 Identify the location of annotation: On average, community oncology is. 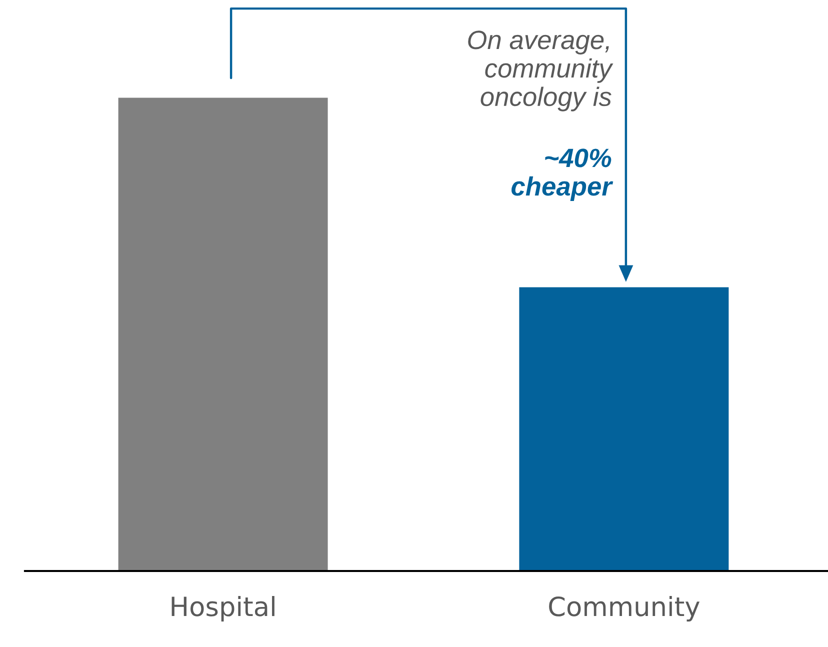
(541, 71).